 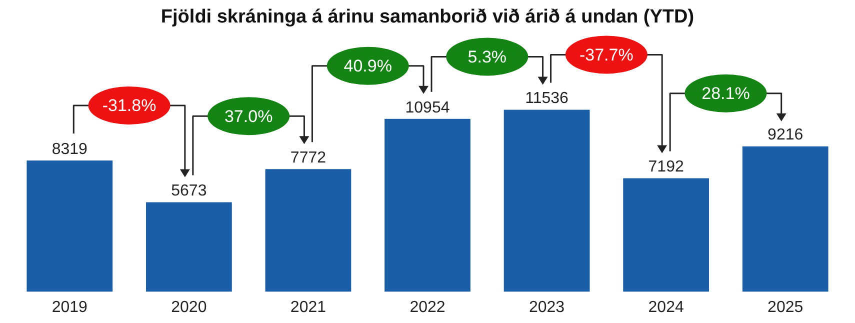 What do you see at coordinates (786, 307) in the screenshot?
I see `x-tick-label: 2025` at bounding box center [786, 307].